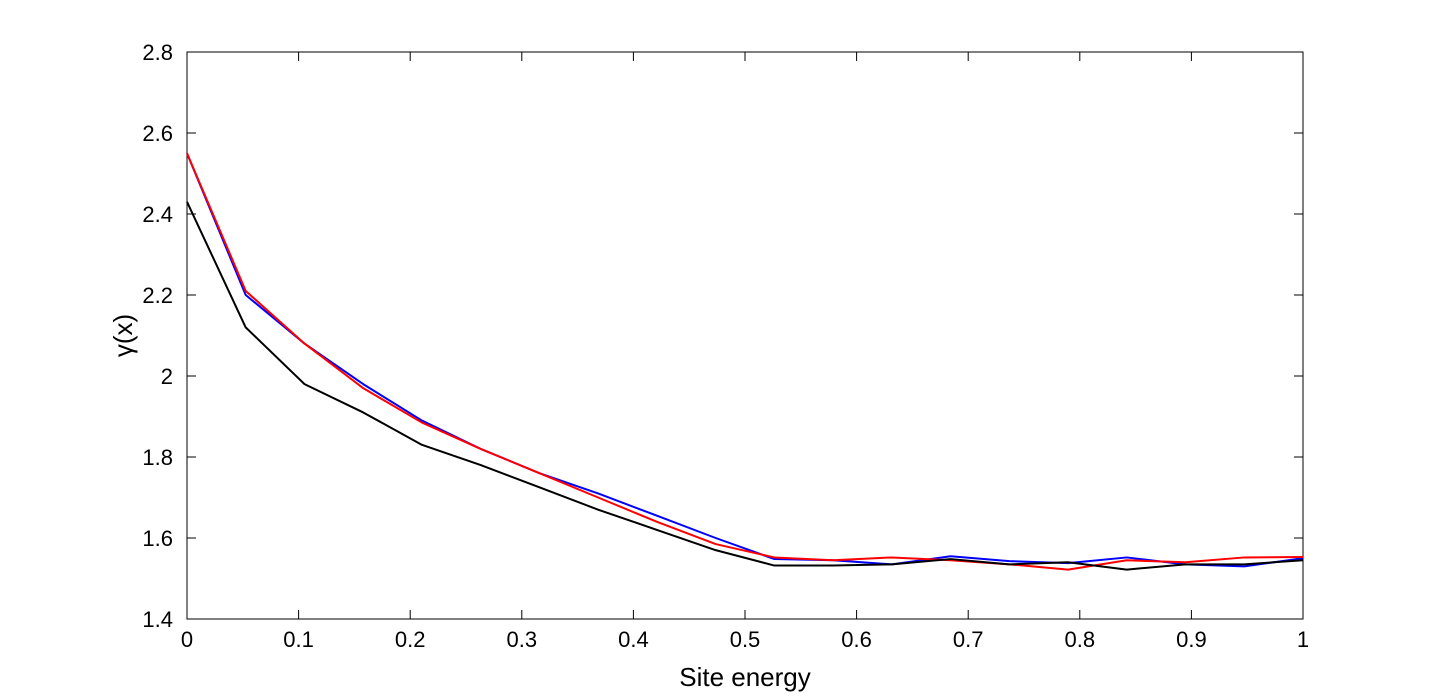 The width and height of the screenshot is (1440, 696). Describe the element at coordinates (745, 639) in the screenshot. I see `x-tick-label: 0.5` at that location.